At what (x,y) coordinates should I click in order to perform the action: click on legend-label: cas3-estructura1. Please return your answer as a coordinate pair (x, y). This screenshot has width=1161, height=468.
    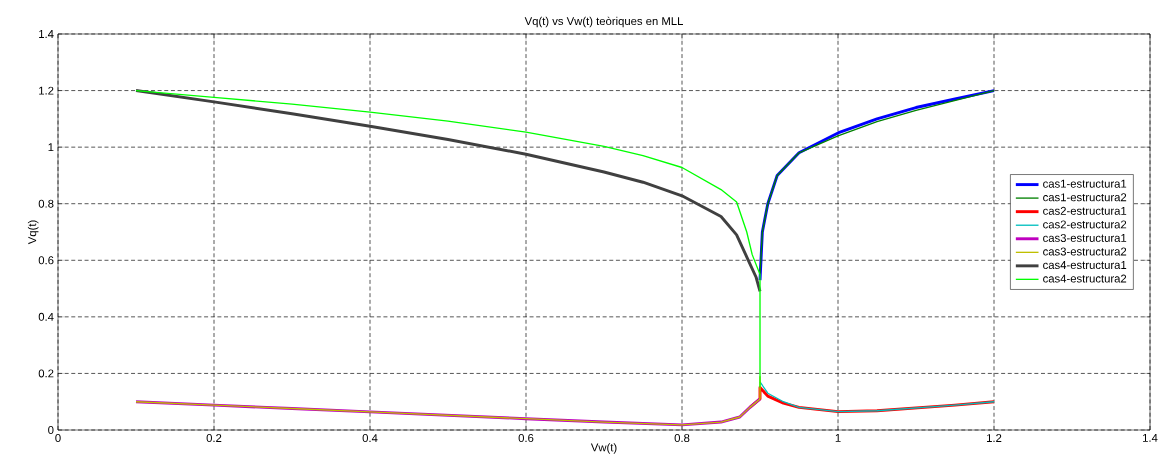
    Looking at the image, I should click on (1085, 238).